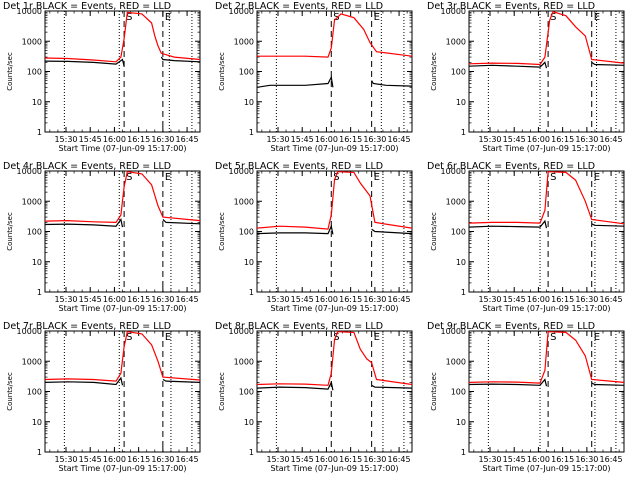 The image size is (640, 480). Describe the element at coordinates (511, 326) in the screenshot. I see `chart-title: Det 9r BLACK = Events, RED = LLD` at that location.